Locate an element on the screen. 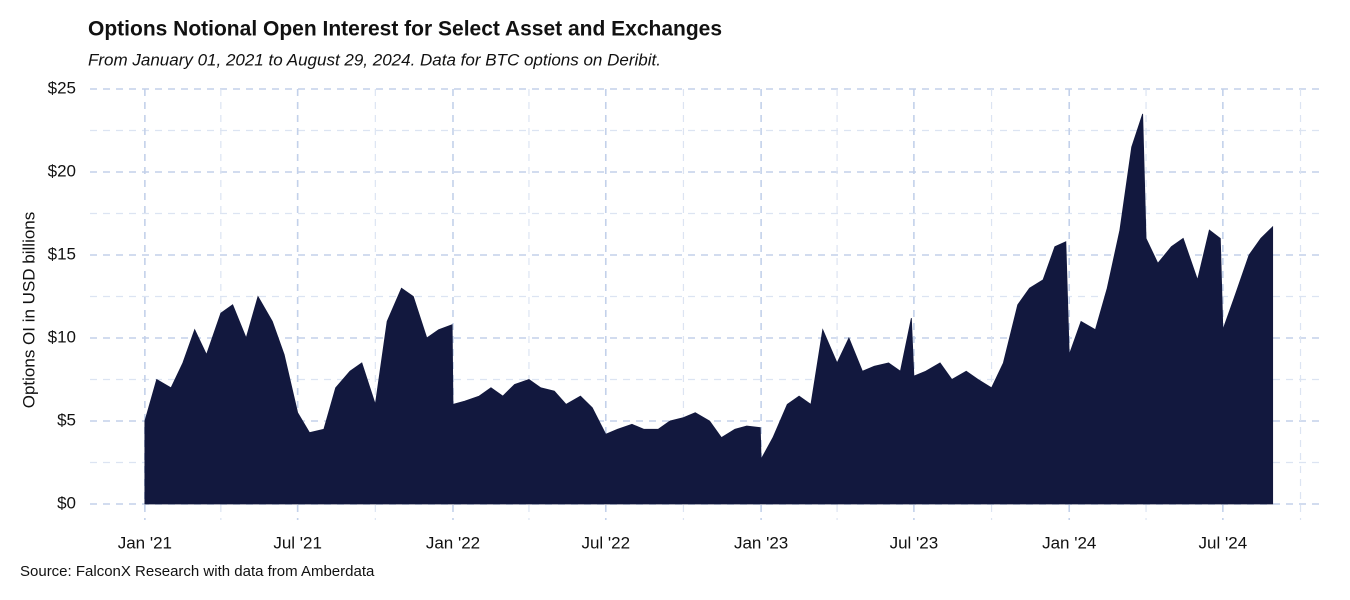  x-tick-label: Jan '24 is located at coordinates (1069, 542).